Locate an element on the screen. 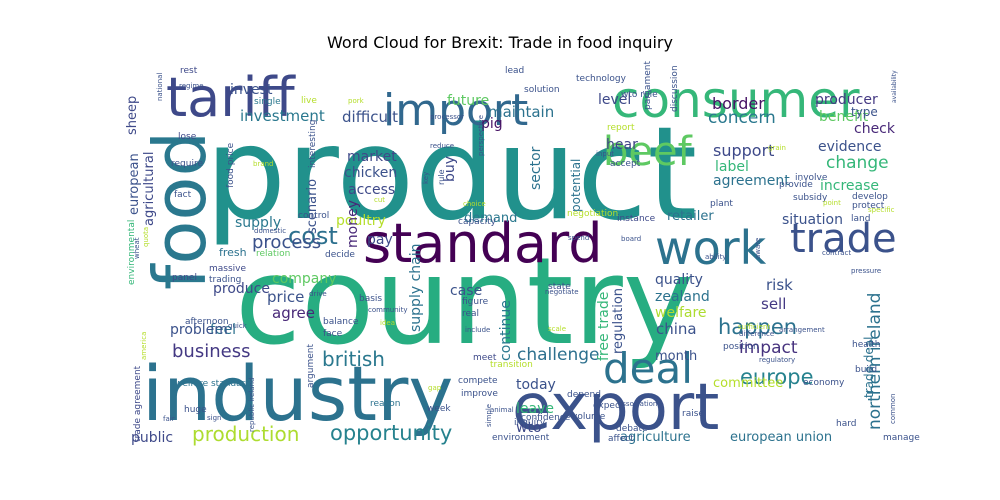  word-real: real is located at coordinates (470, 314).